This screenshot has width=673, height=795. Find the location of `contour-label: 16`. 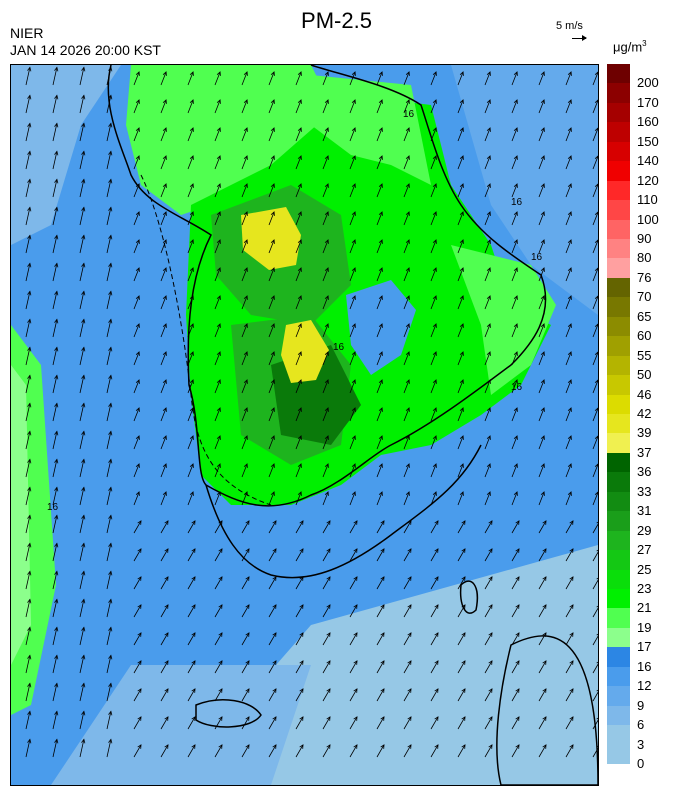

contour-label: 16 is located at coordinates (53, 507).